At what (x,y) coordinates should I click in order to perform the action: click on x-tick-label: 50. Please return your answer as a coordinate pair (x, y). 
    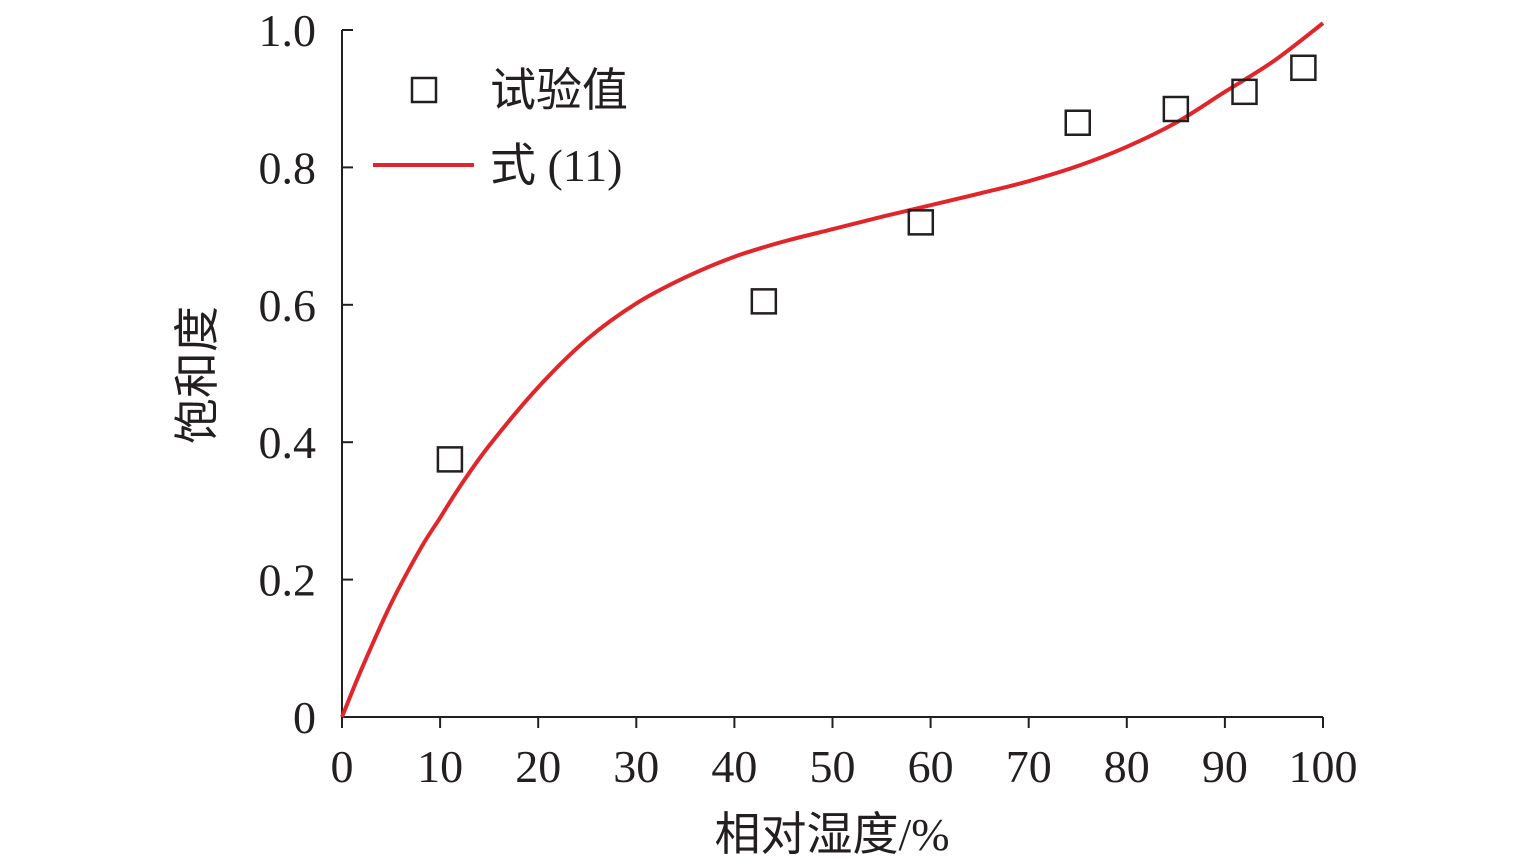
    Looking at the image, I should click on (833, 766).